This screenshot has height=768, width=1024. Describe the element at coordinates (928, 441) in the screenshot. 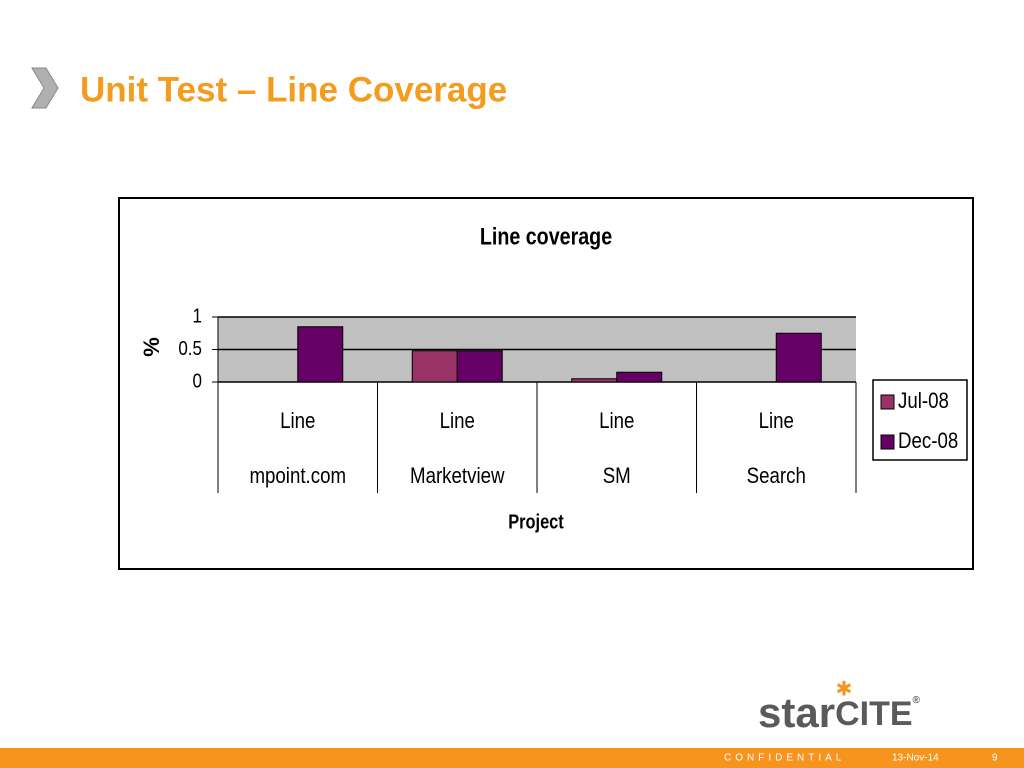

I see `legend-label: Dec-08` at that location.